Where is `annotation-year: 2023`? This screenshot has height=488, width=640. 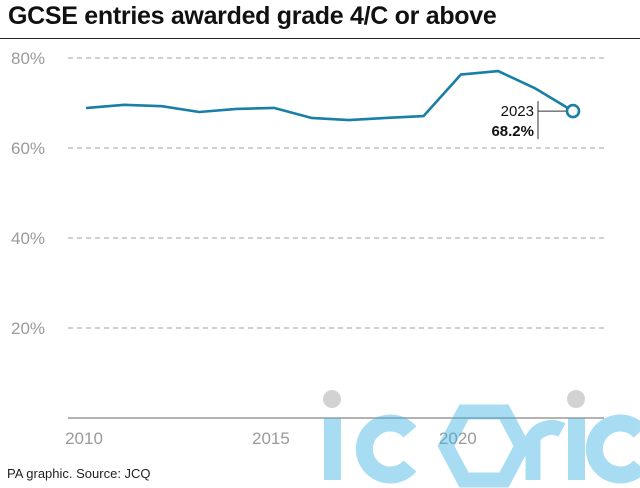
annotation-year: 2023 is located at coordinates (517, 111).